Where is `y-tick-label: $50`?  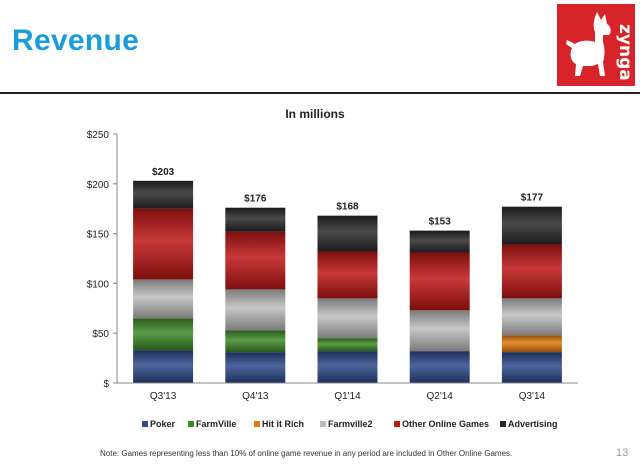
y-tick-label: $50 is located at coordinates (100, 334).